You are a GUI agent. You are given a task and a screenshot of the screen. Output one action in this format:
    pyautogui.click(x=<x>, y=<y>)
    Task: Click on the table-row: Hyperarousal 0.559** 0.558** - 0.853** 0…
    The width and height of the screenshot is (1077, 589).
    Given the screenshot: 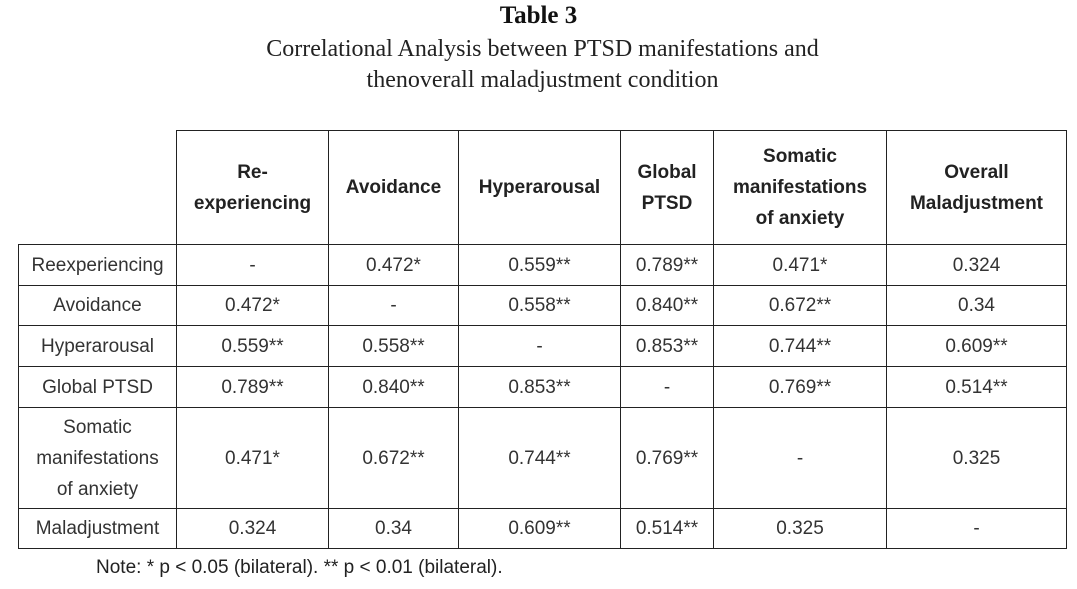 What is the action you would take?
    pyautogui.click(x=542, y=346)
    